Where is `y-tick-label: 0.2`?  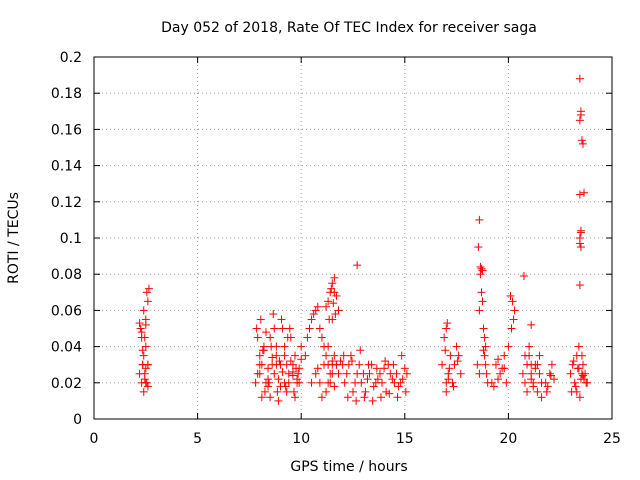
y-tick-label: 0.2 is located at coordinates (71, 58).